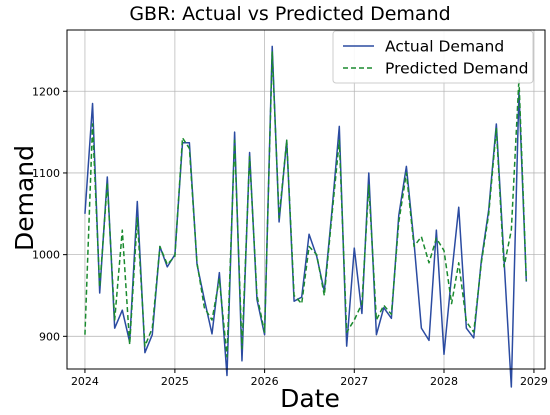 The height and width of the screenshot is (415, 550). I want to click on x-tick-label: 2024, so click(85, 381).